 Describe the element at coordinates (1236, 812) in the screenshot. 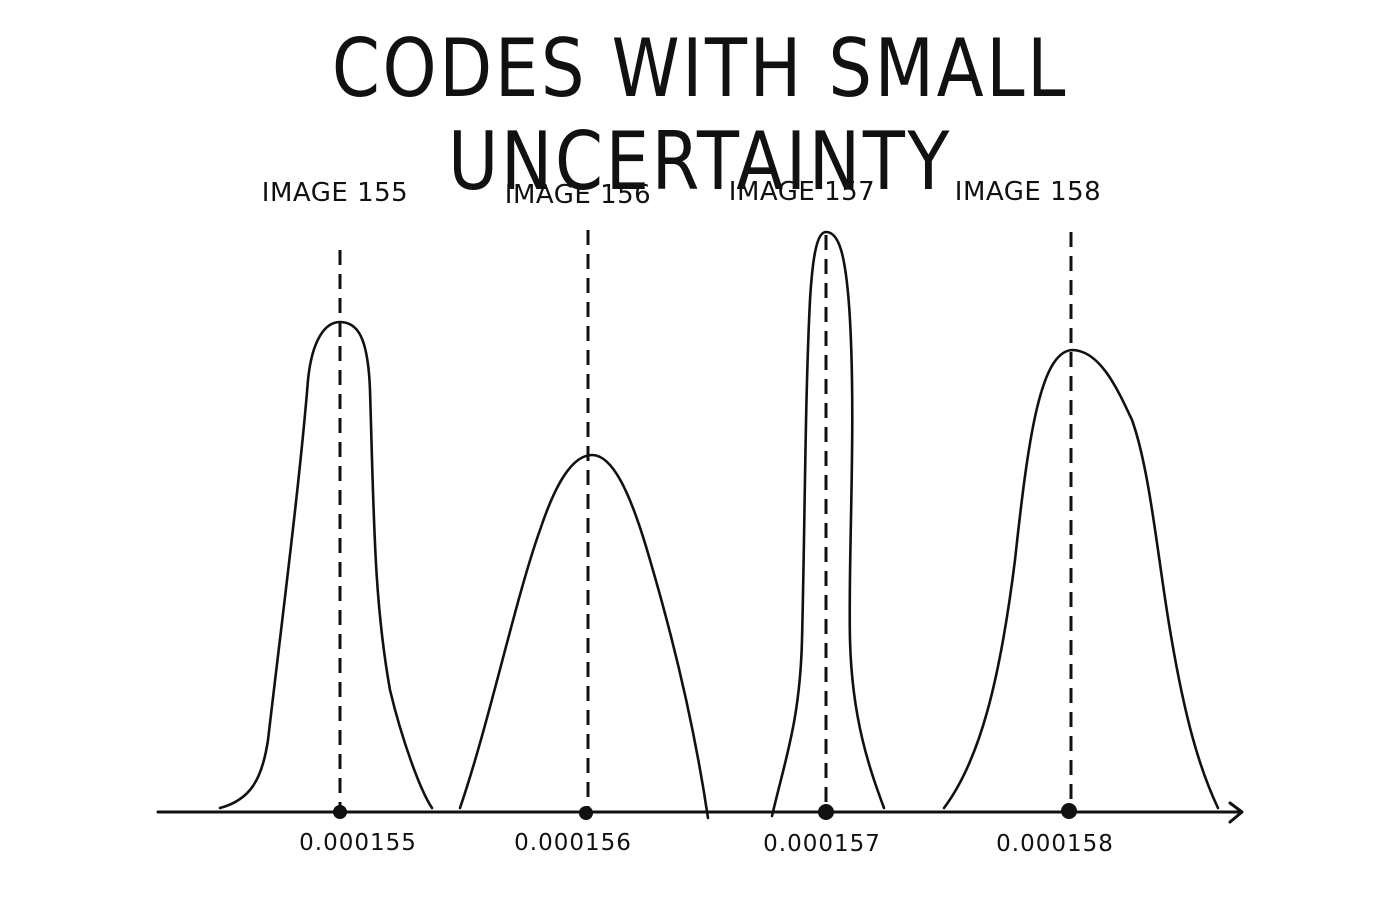

I see `x-axis-arrowhead` at that location.